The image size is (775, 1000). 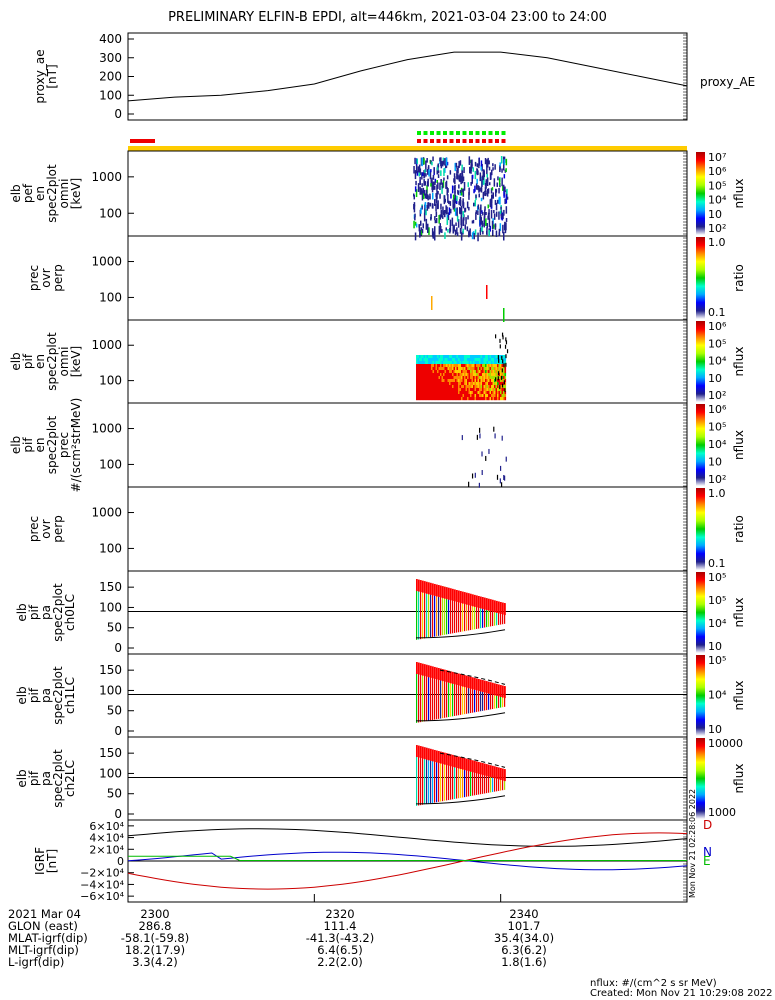 I want to click on ylabel-elb_pif_pa_spec2plot_ch2LC: ch2LC, so click(x=70, y=778).